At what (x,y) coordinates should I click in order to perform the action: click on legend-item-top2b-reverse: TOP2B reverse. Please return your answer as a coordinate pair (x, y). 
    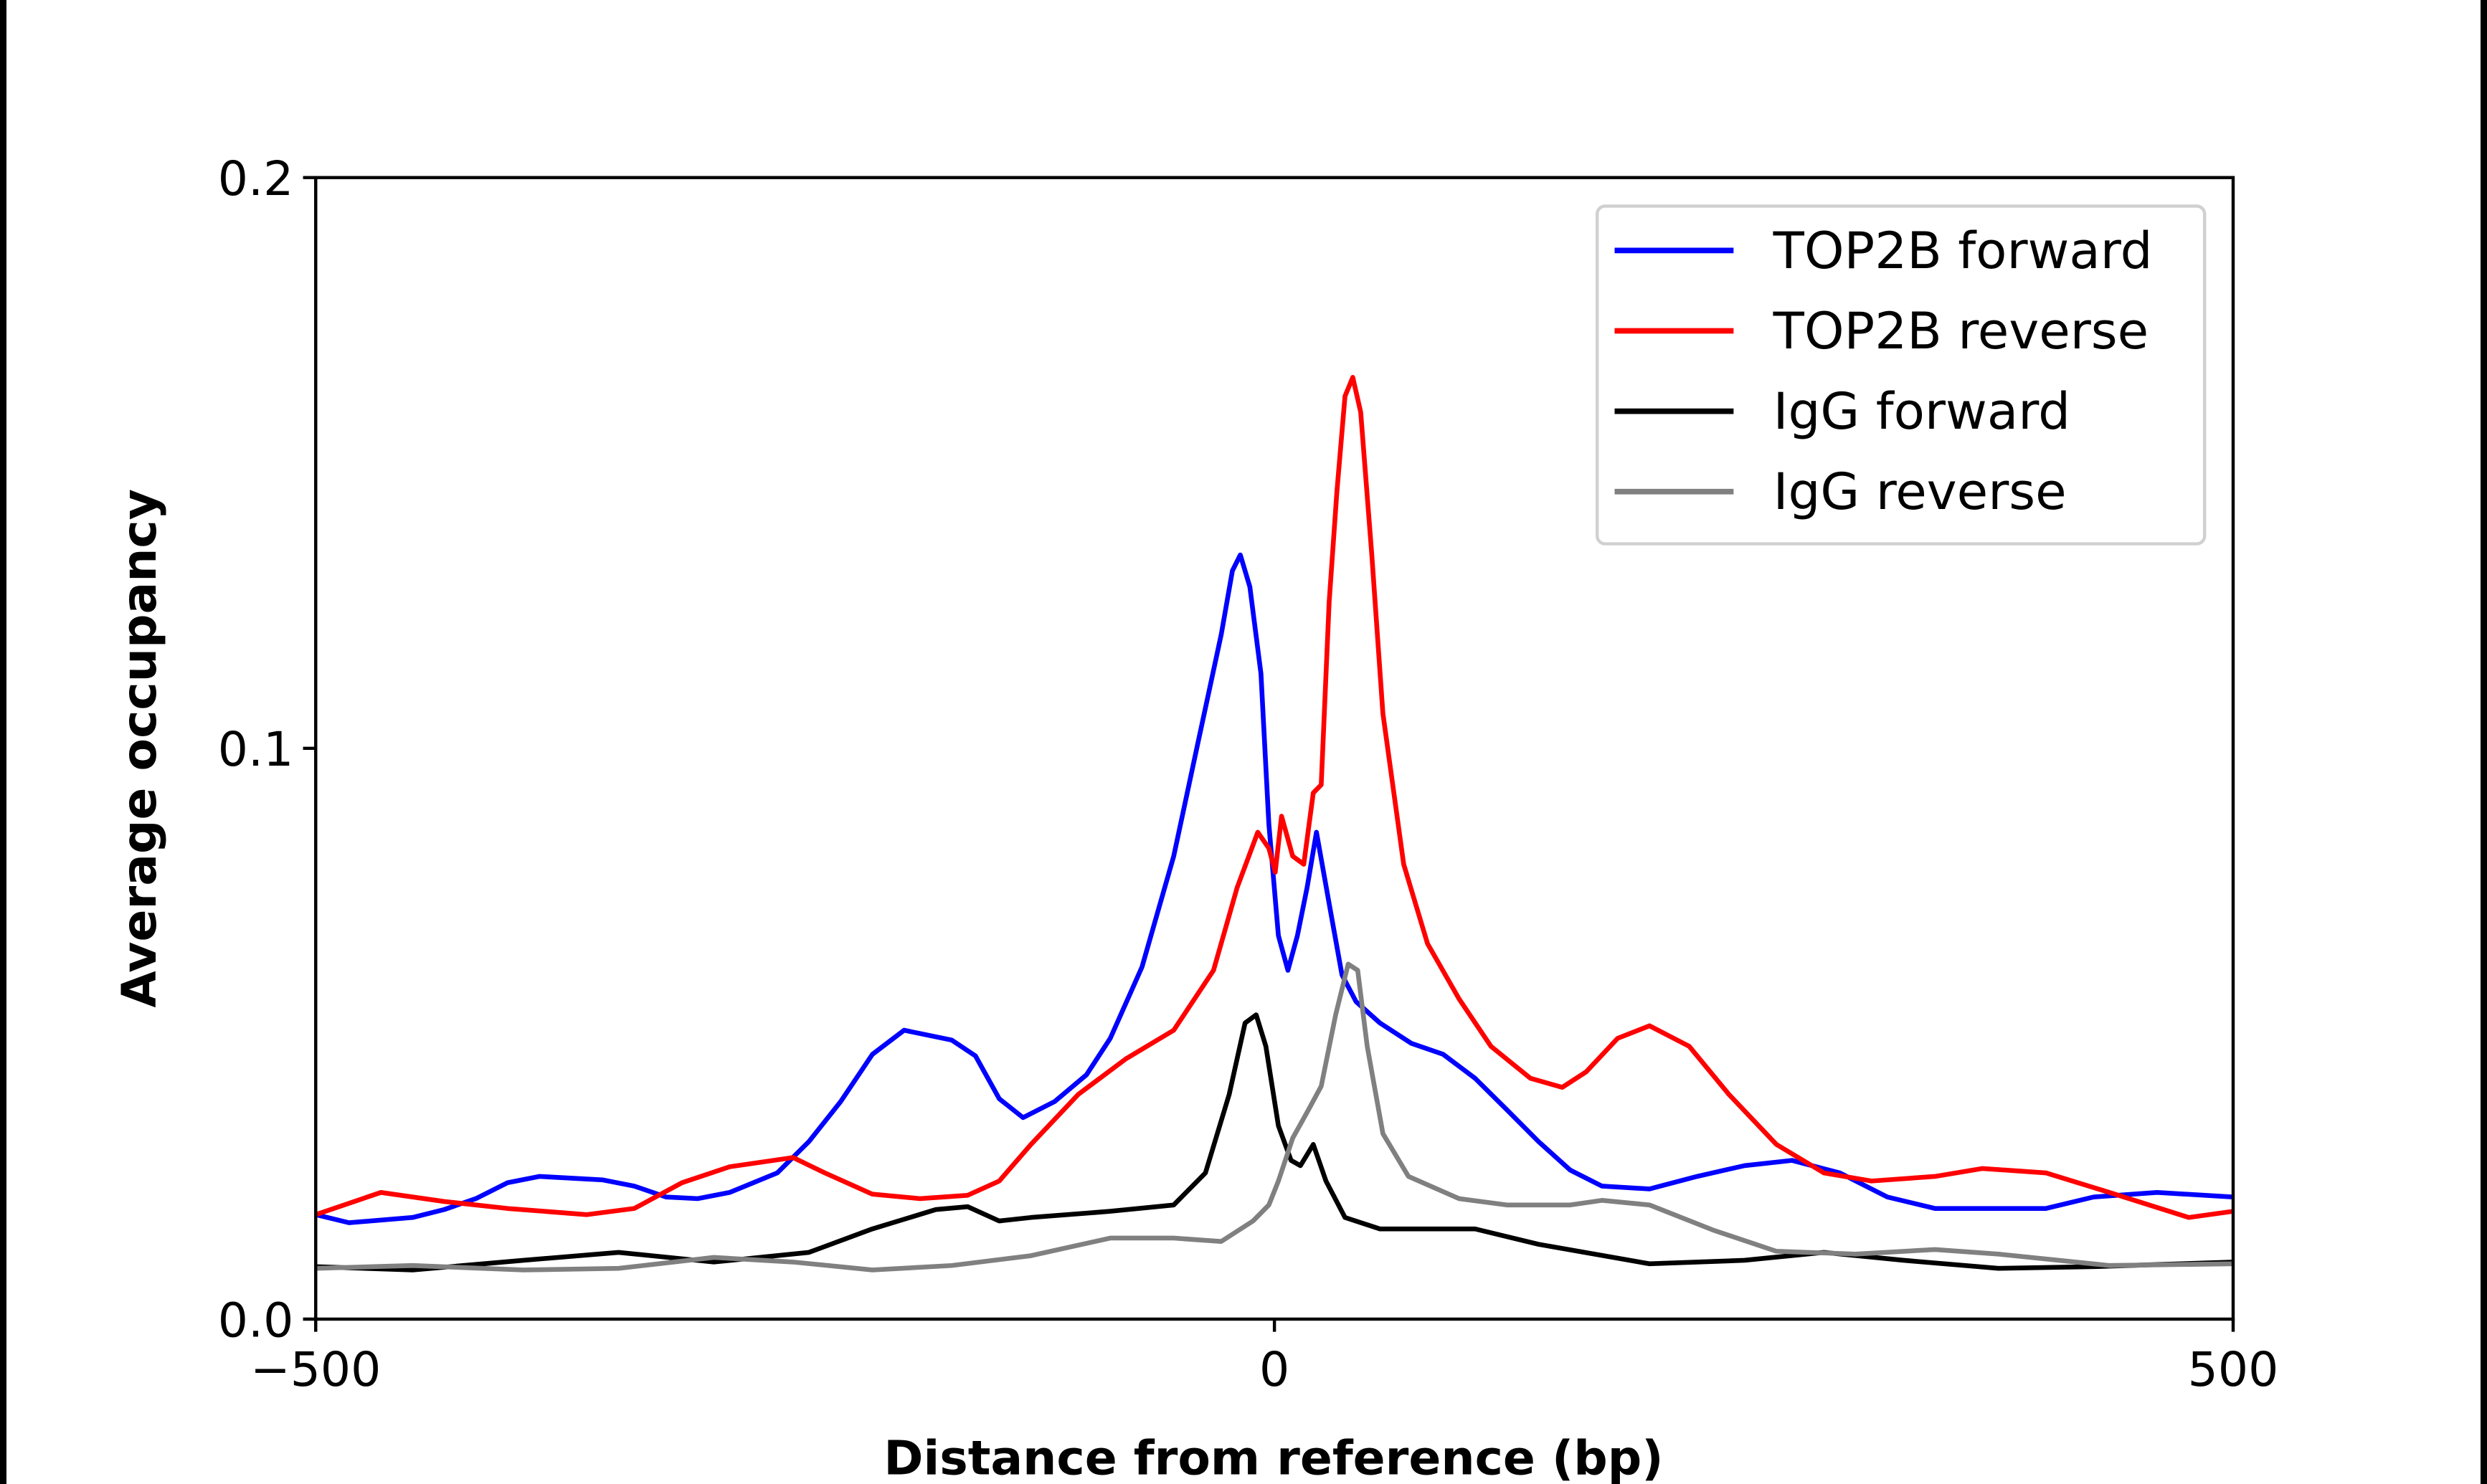
    Looking at the image, I should click on (1882, 331).